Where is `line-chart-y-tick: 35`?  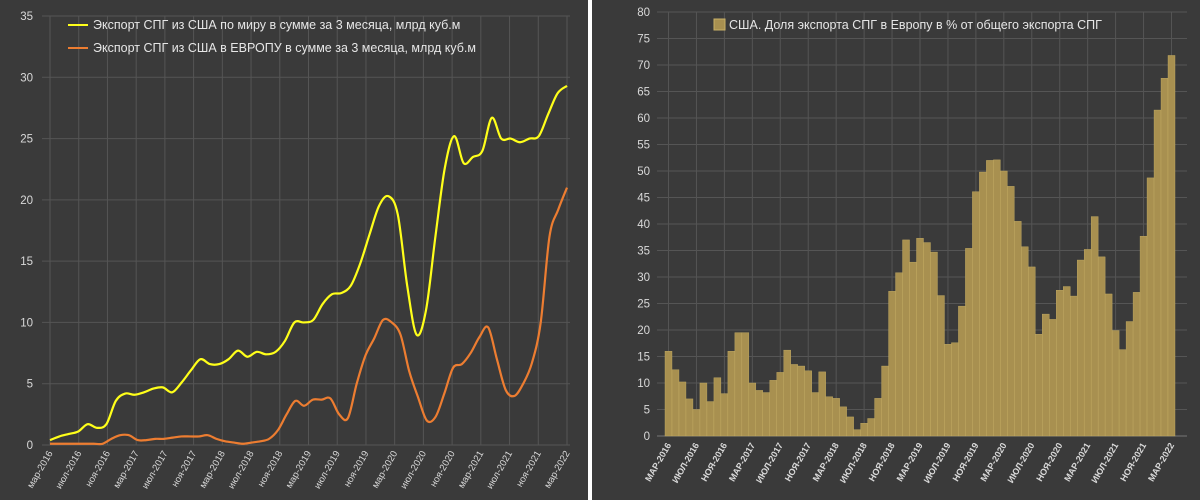 line-chart-y-tick: 35 is located at coordinates (26, 17).